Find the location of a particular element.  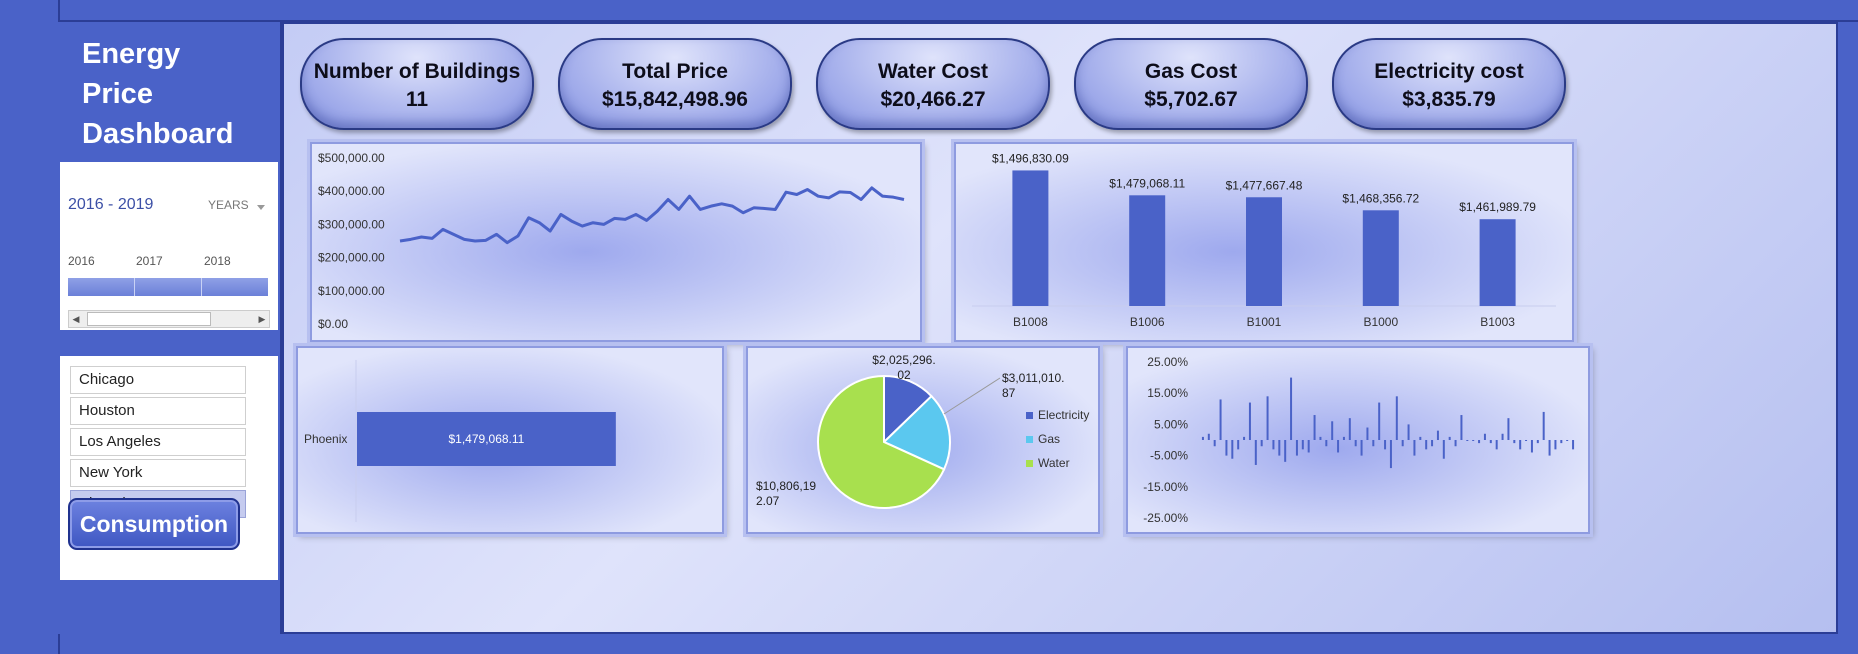

change-rate-panel: 25.00% 15.00% 5.00% -5.00% -15.00% -25.00% is located at coordinates (1358, 440).